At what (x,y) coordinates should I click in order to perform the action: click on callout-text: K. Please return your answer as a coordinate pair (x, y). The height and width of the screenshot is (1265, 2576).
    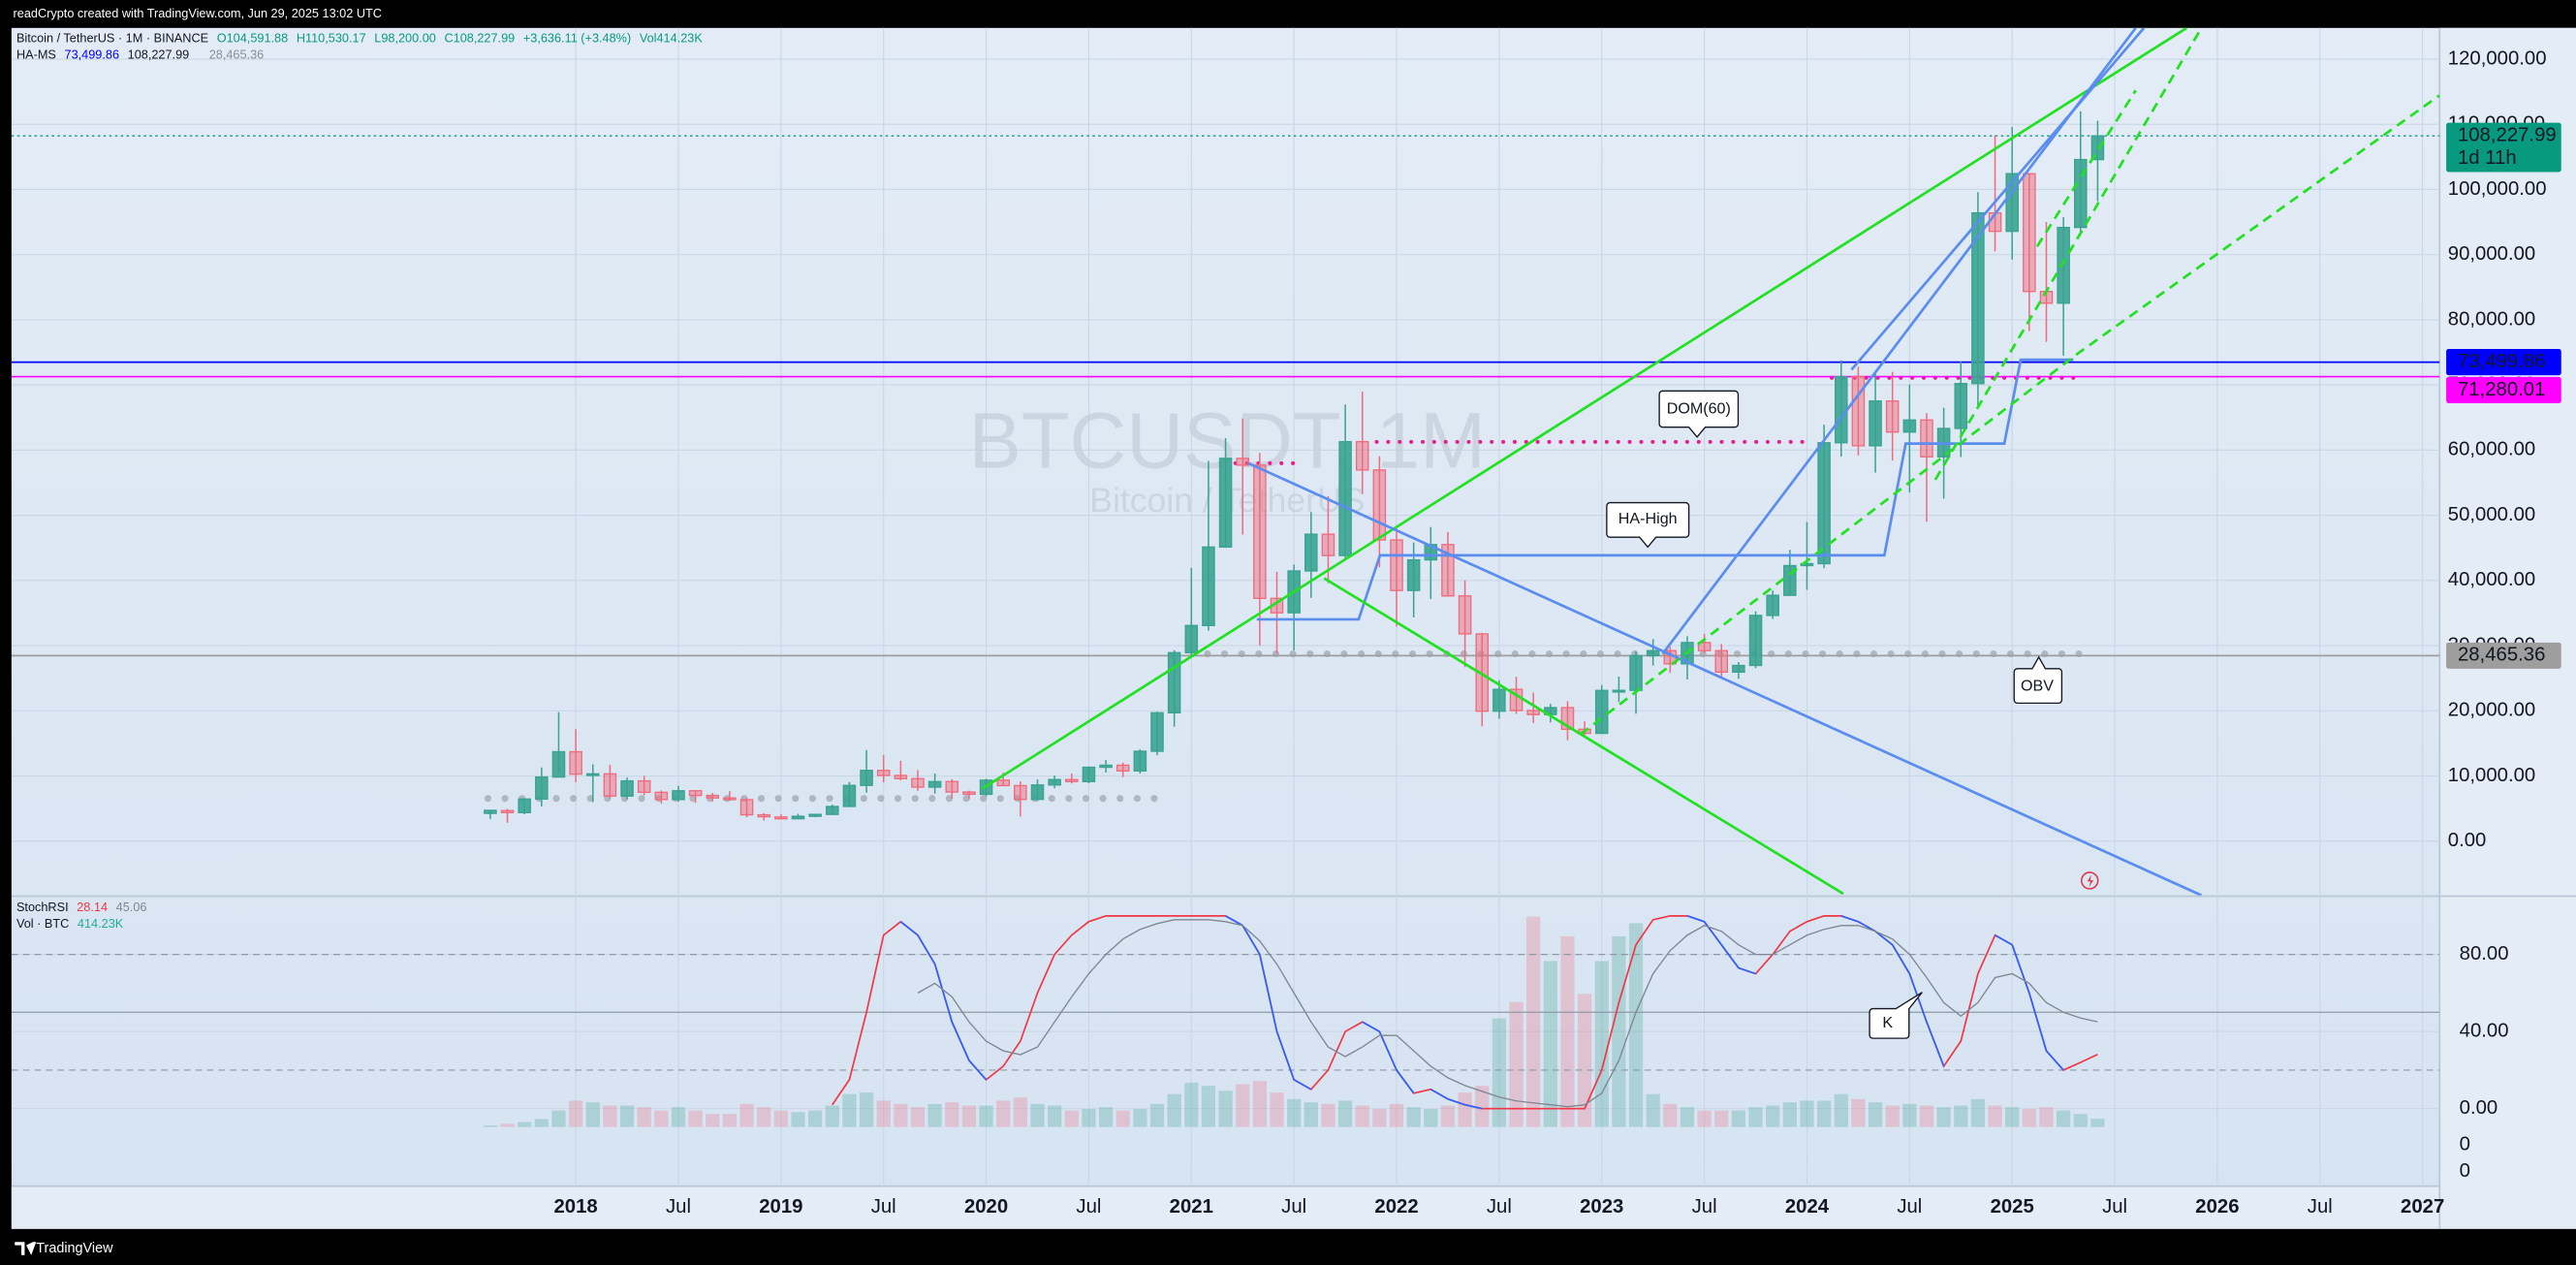
    Looking at the image, I should click on (1887, 1022).